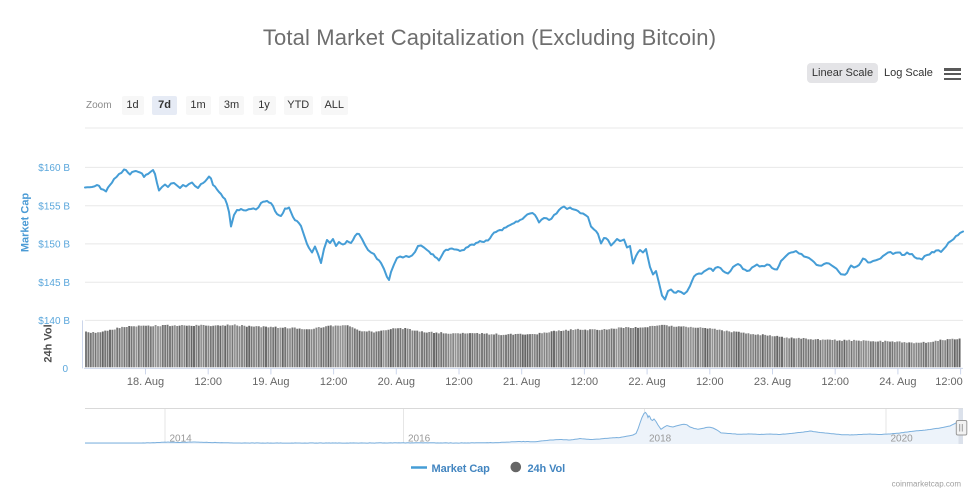 This screenshot has width=979, height=494. What do you see at coordinates (54, 321) in the screenshot?
I see `svg-text: $140 B` at bounding box center [54, 321].